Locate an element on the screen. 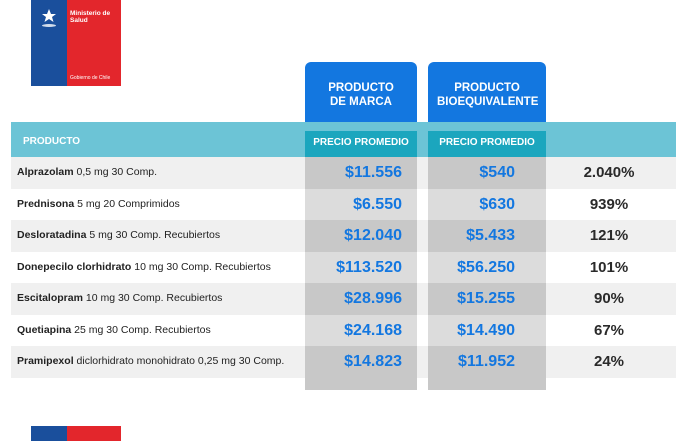  drug-detail: 0,5 mg 30 Comp. is located at coordinates (115, 172).